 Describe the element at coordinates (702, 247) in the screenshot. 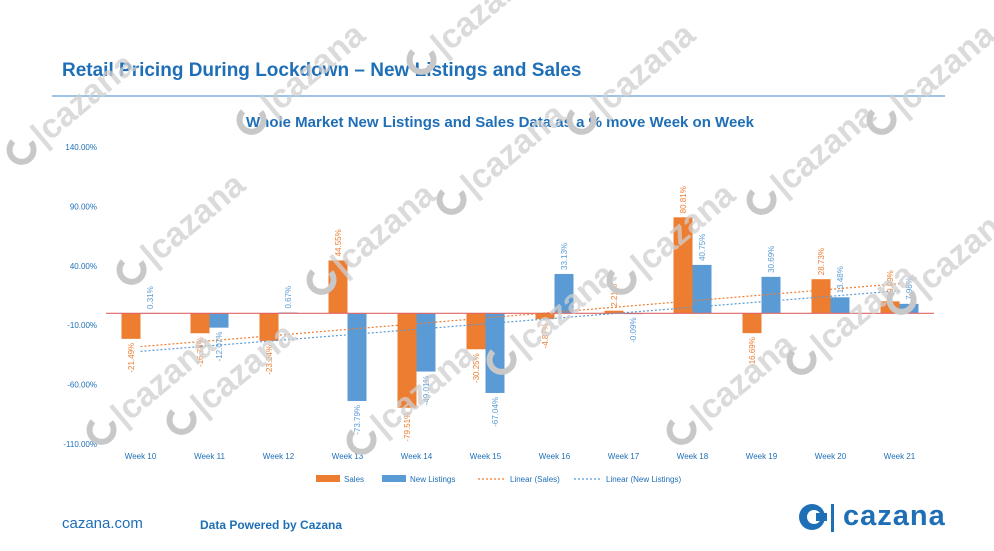

I see `data-label-new-listings: 40.75%` at that location.